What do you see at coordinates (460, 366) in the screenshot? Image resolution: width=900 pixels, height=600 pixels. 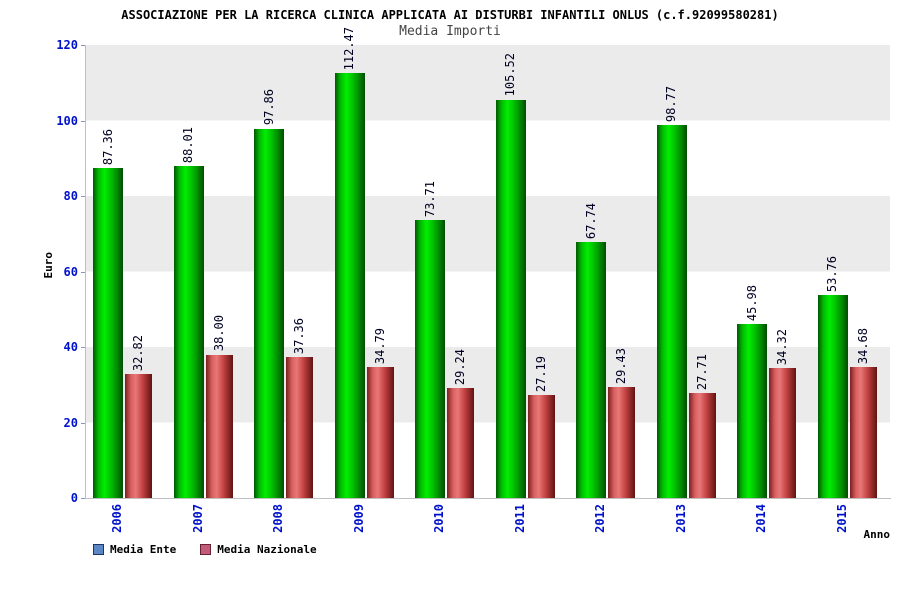 I see `bar-value-label-media-nazionale-2010: 29.24` at bounding box center [460, 366].